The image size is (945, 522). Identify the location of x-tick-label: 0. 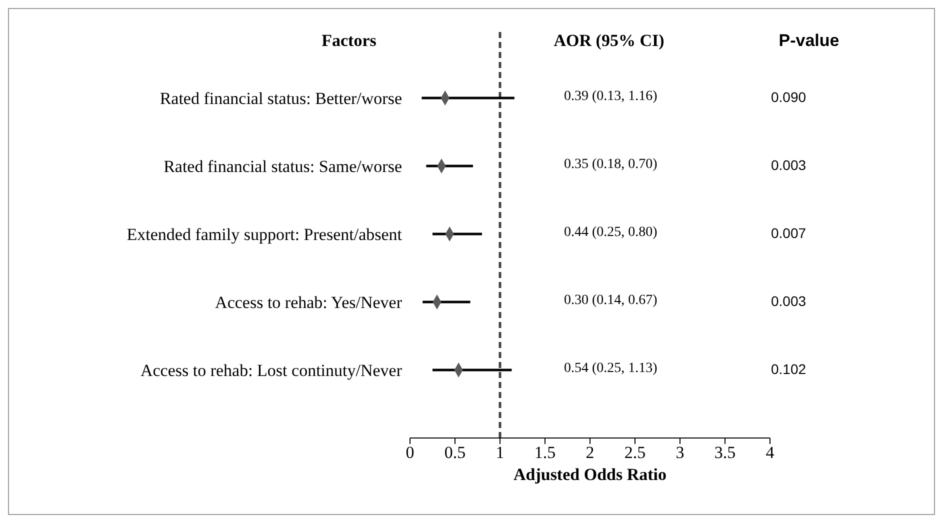
(410, 452).